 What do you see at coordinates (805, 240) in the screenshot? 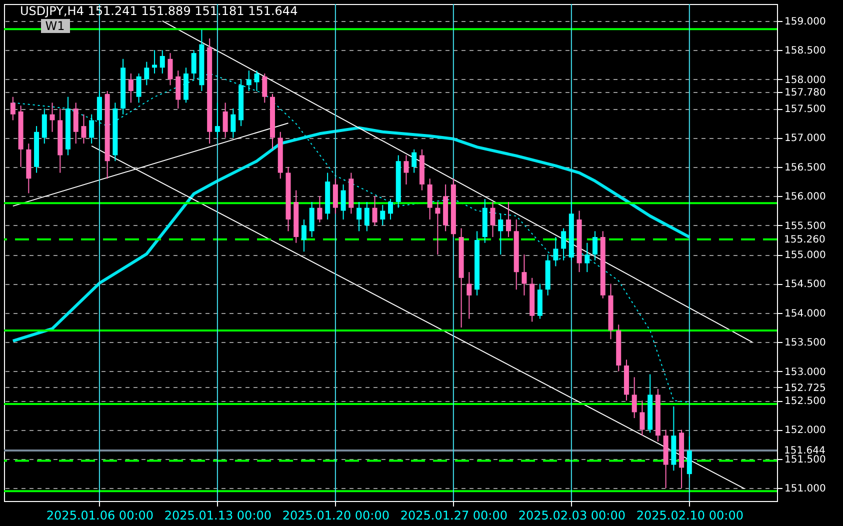
I see `ref-line-label: 155.260` at bounding box center [805, 240].